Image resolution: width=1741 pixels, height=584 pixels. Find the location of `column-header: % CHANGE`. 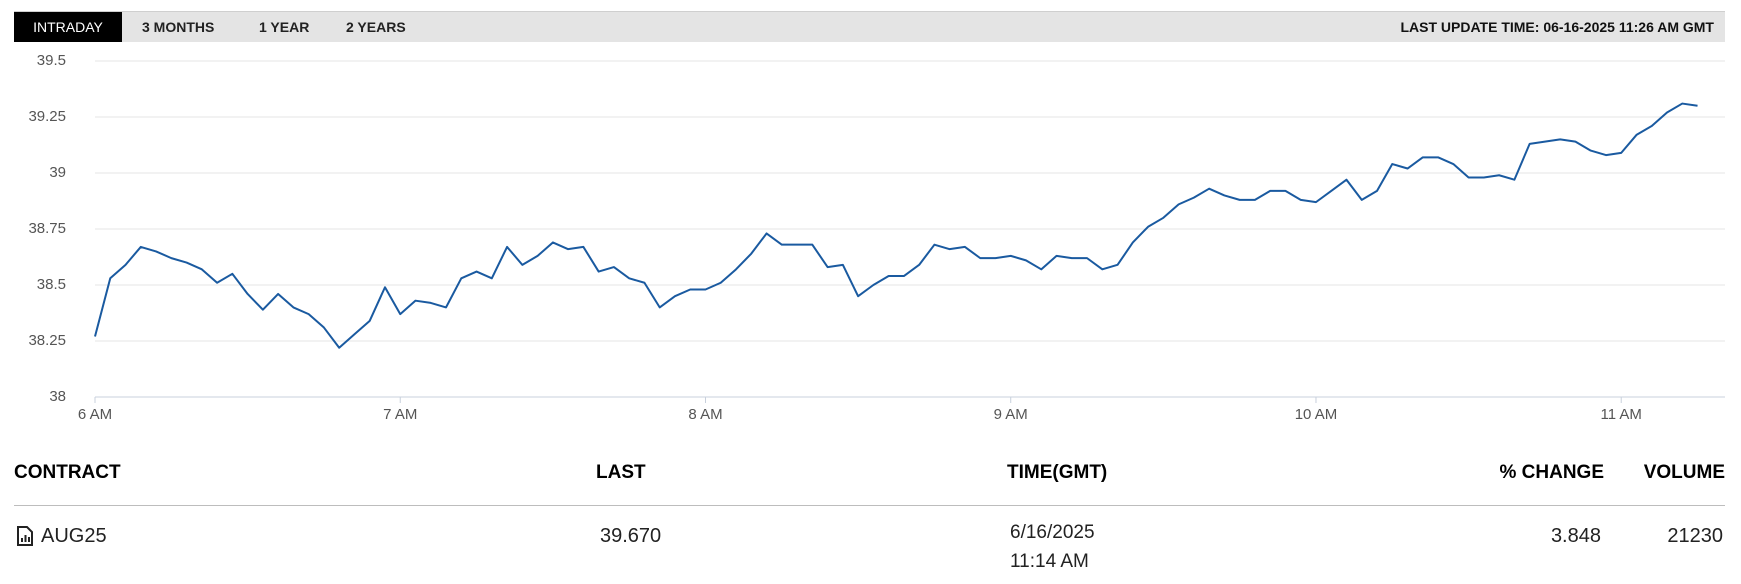

column-header: % CHANGE is located at coordinates (1551, 472).